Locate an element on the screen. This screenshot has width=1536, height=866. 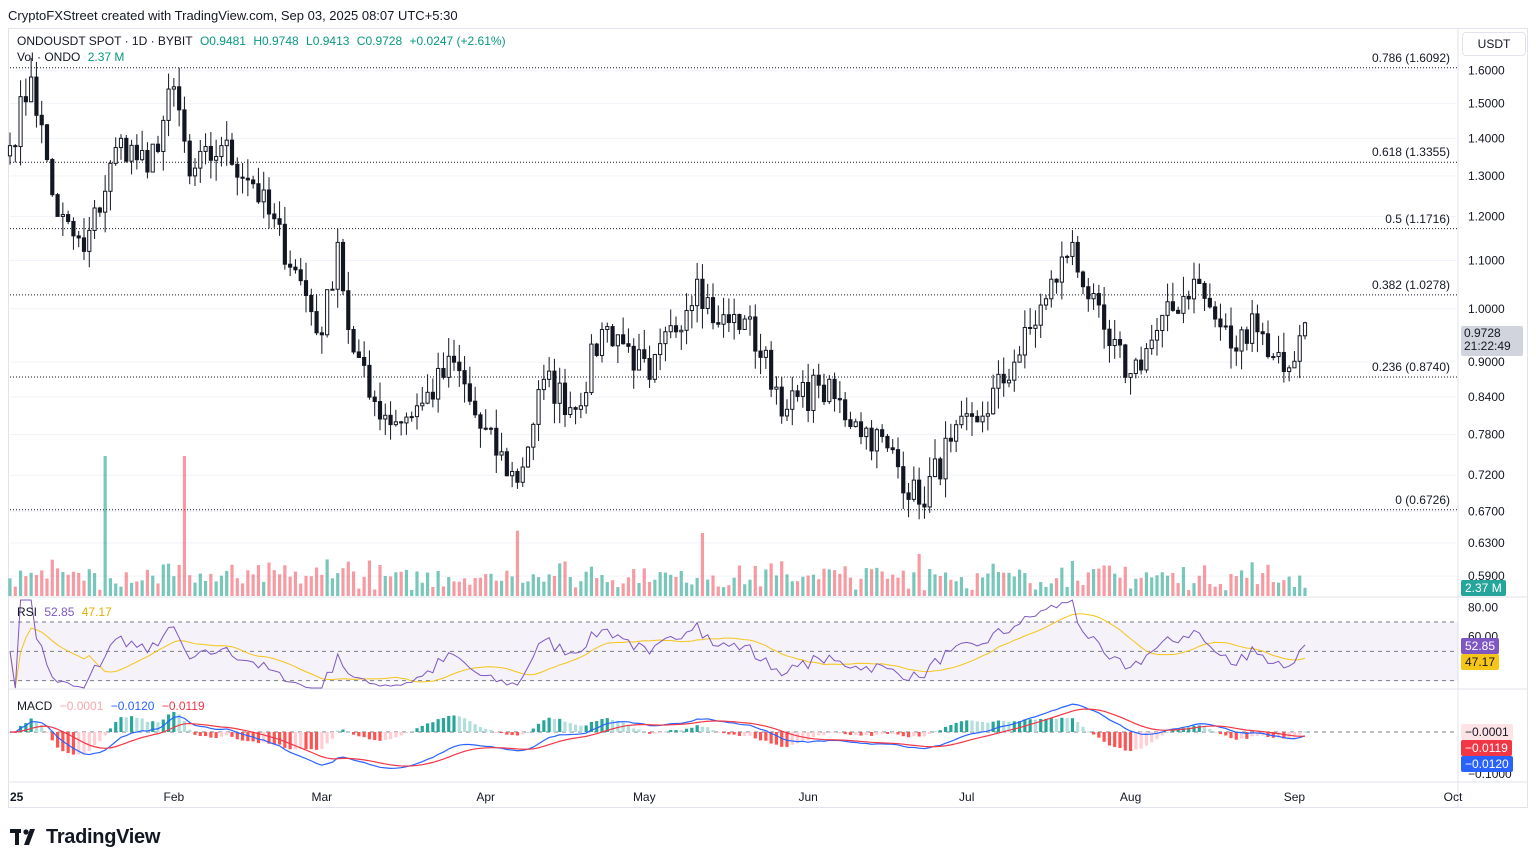
currency-button: USDT is located at coordinates (1494, 44).